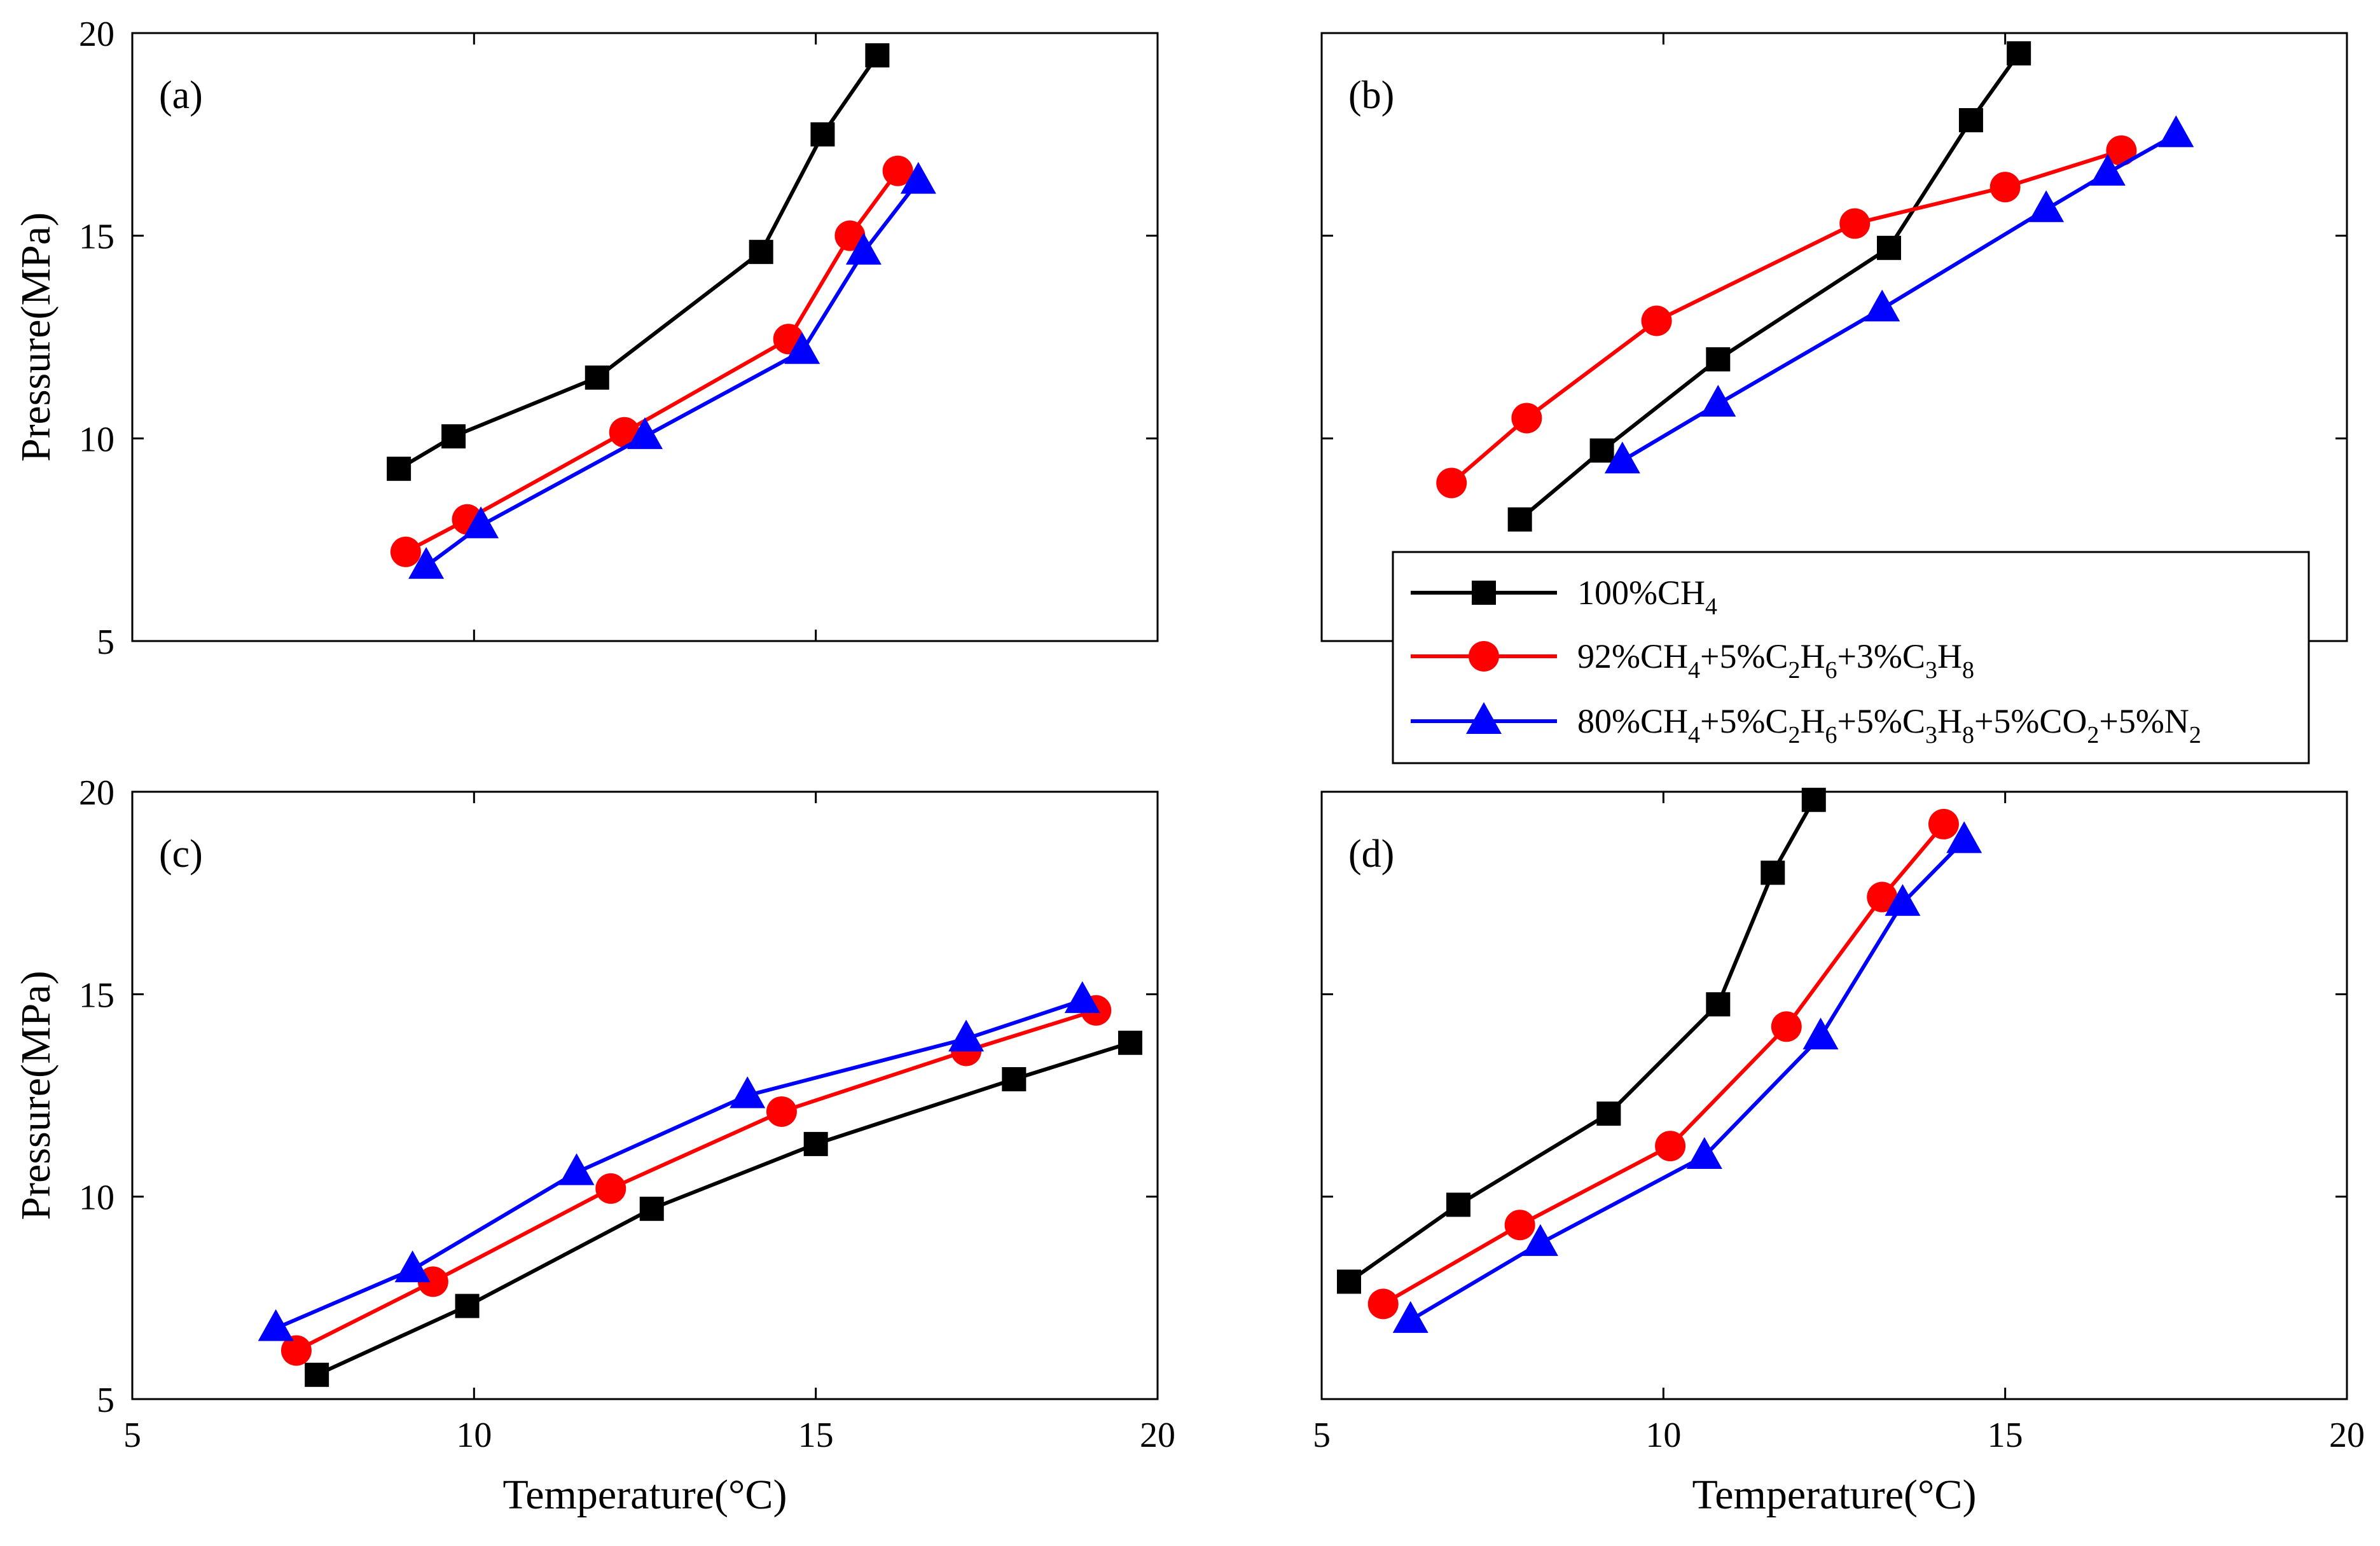 The image size is (2380, 1546). What do you see at coordinates (181, 95) in the screenshot?
I see `panel-label: (a)` at bounding box center [181, 95].